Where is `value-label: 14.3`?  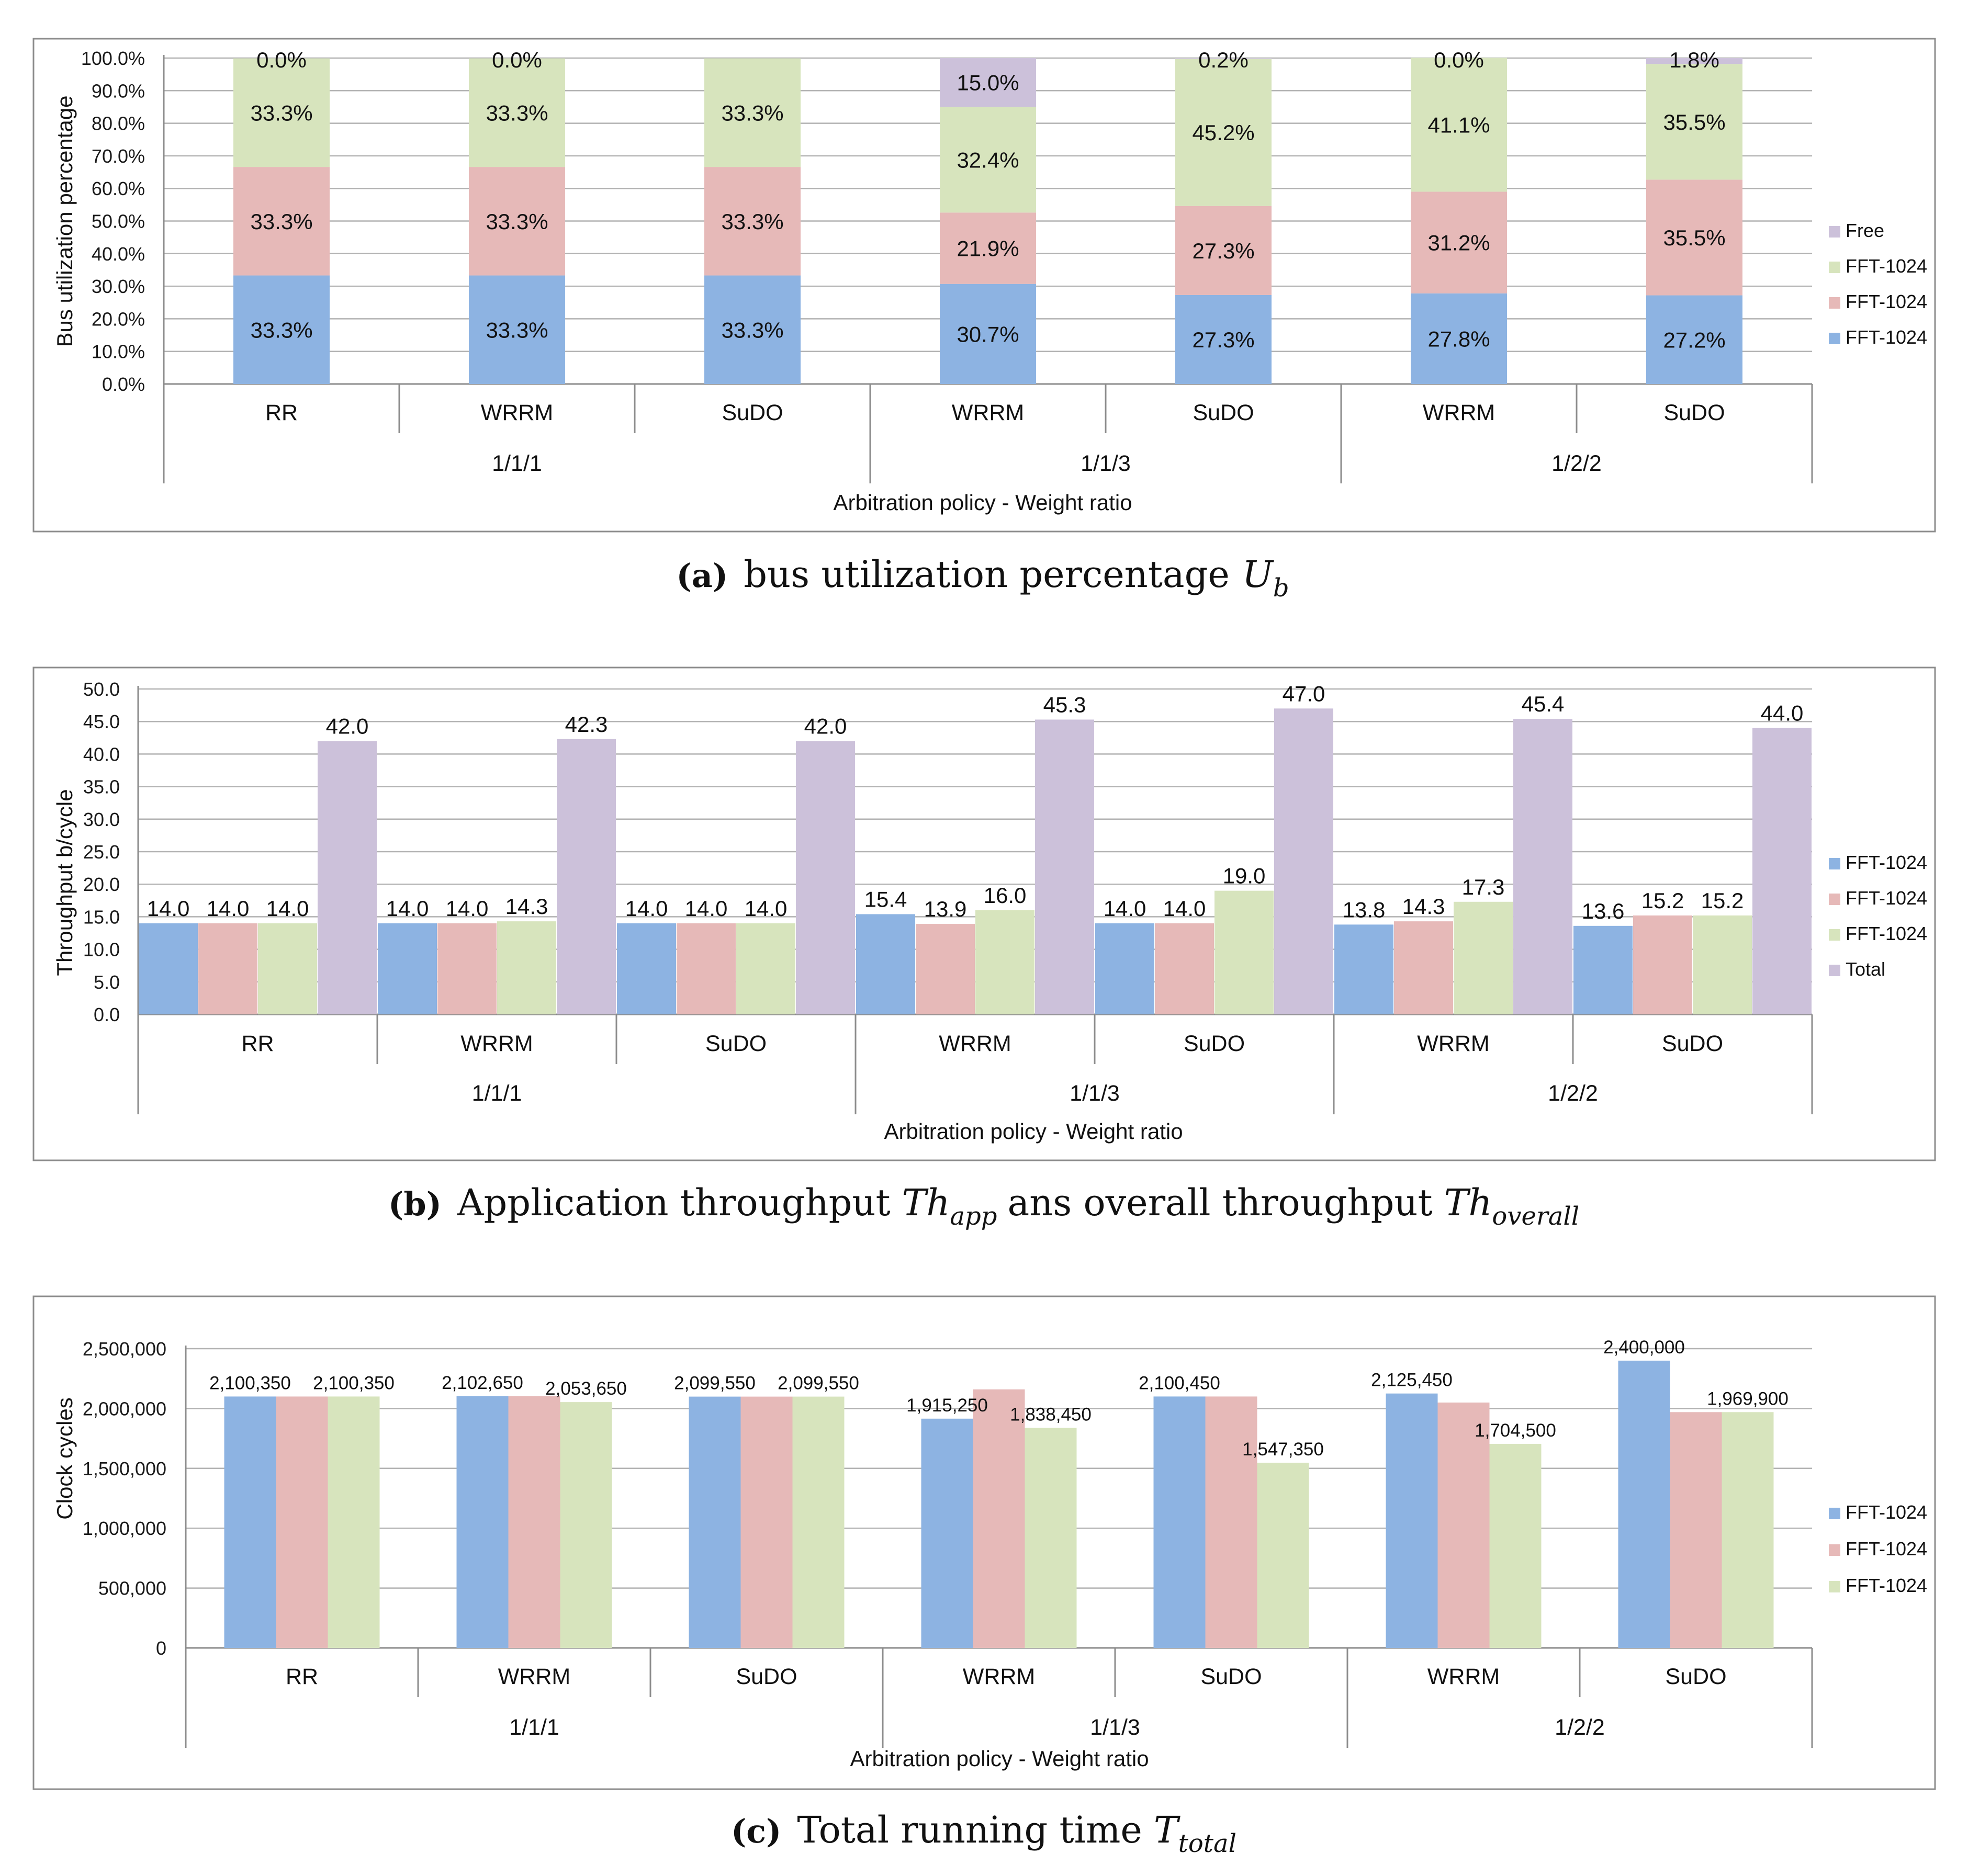 value-label: 14.3 is located at coordinates (526, 906).